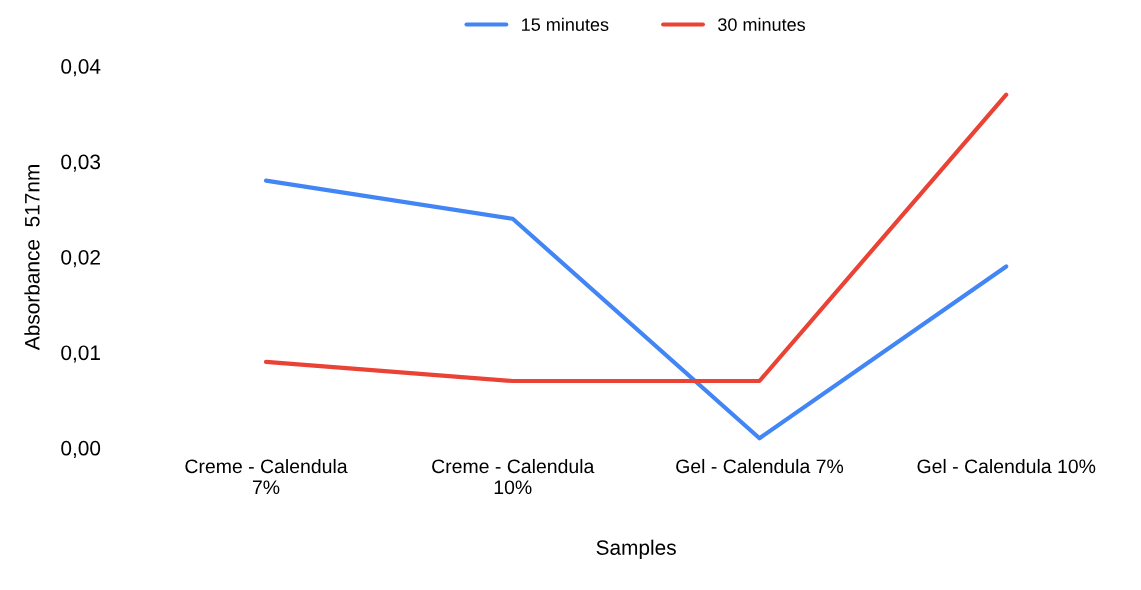 The height and width of the screenshot is (590, 1141). What do you see at coordinates (81, 163) in the screenshot?
I see `y-tick-label: 0,03` at bounding box center [81, 163].